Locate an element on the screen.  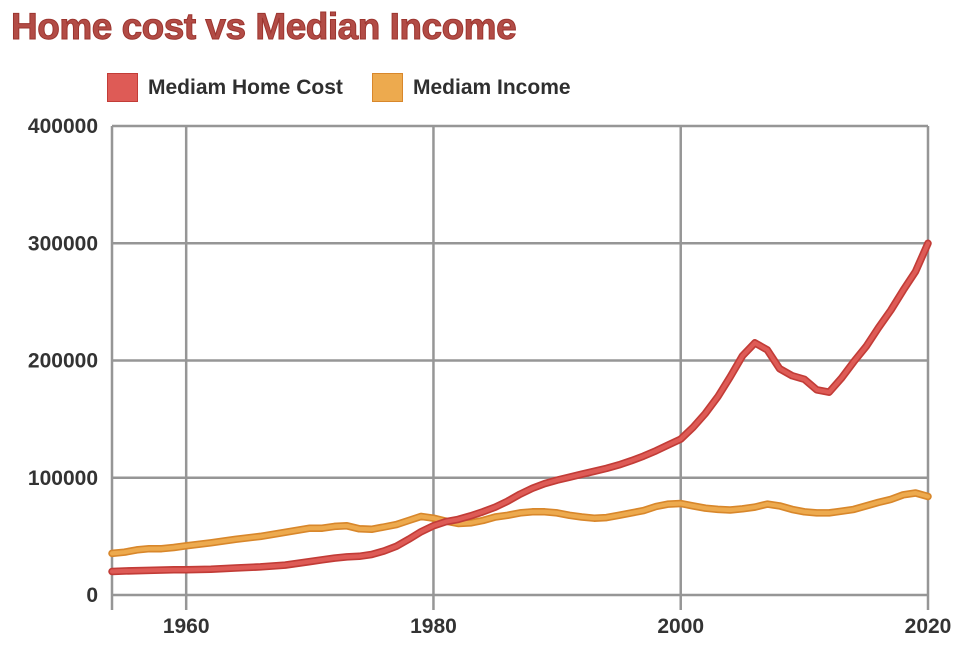
y-tick-label: 200000 is located at coordinates (63, 361).